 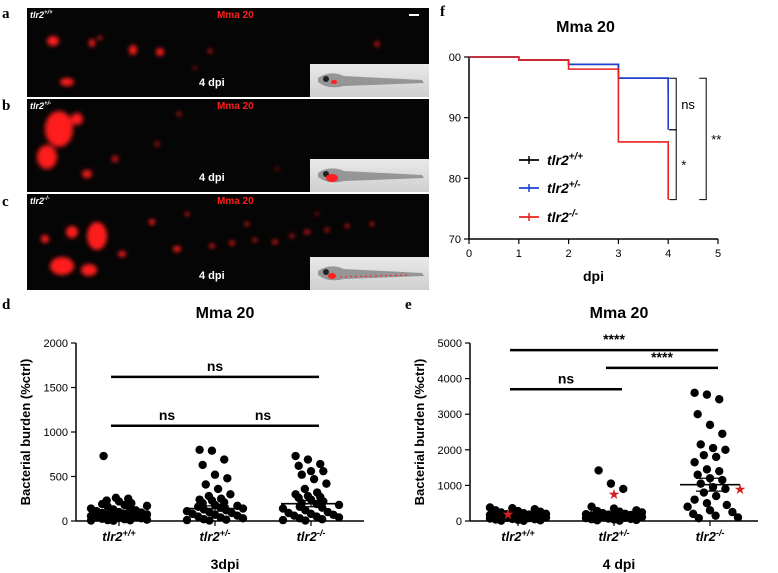 What do you see at coordinates (6, 14) in the screenshot?
I see `panel-letter-a: a` at bounding box center [6, 14].